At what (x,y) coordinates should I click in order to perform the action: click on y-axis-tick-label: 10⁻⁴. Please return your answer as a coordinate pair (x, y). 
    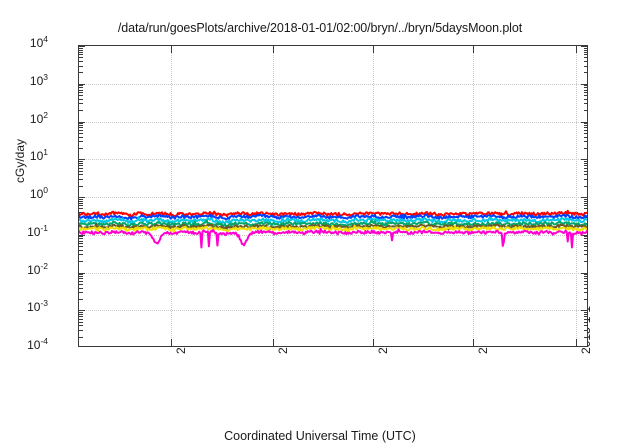
    Looking at the image, I should click on (37, 344).